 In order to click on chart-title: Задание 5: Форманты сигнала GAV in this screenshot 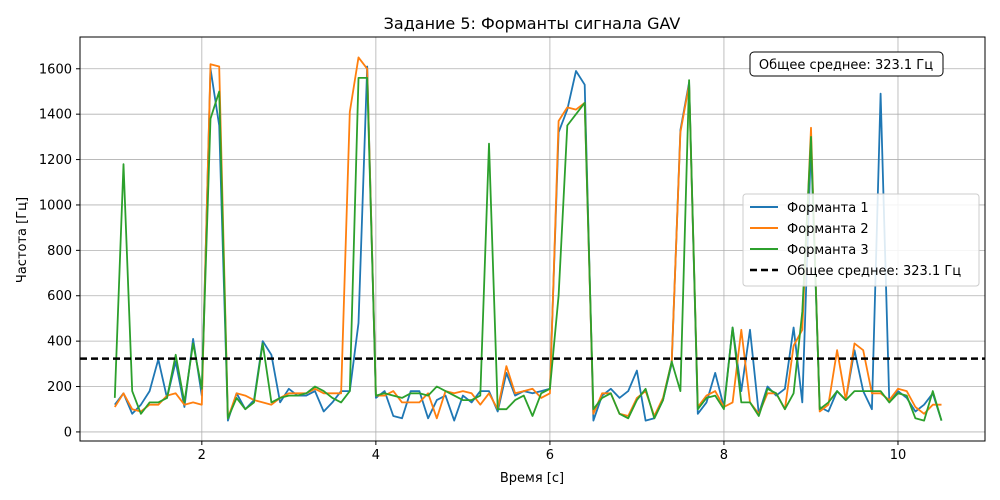, I will do `click(532, 23)`.